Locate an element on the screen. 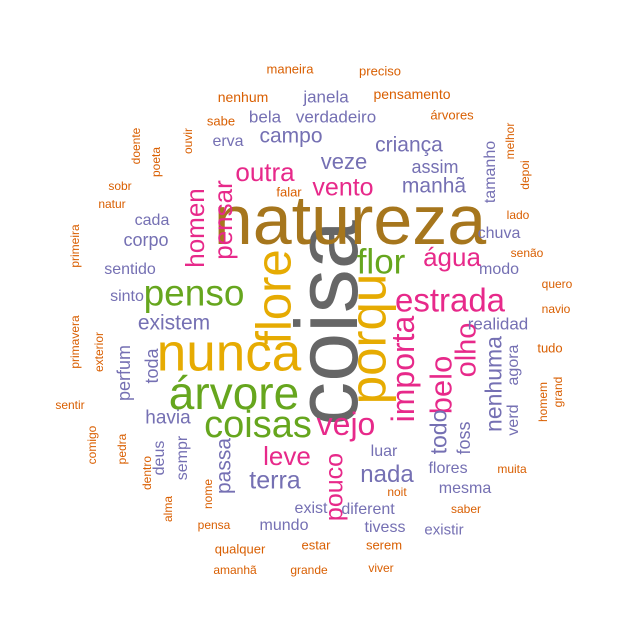 This screenshot has height=640, width=640. word-grande: grande is located at coordinates (309, 570).